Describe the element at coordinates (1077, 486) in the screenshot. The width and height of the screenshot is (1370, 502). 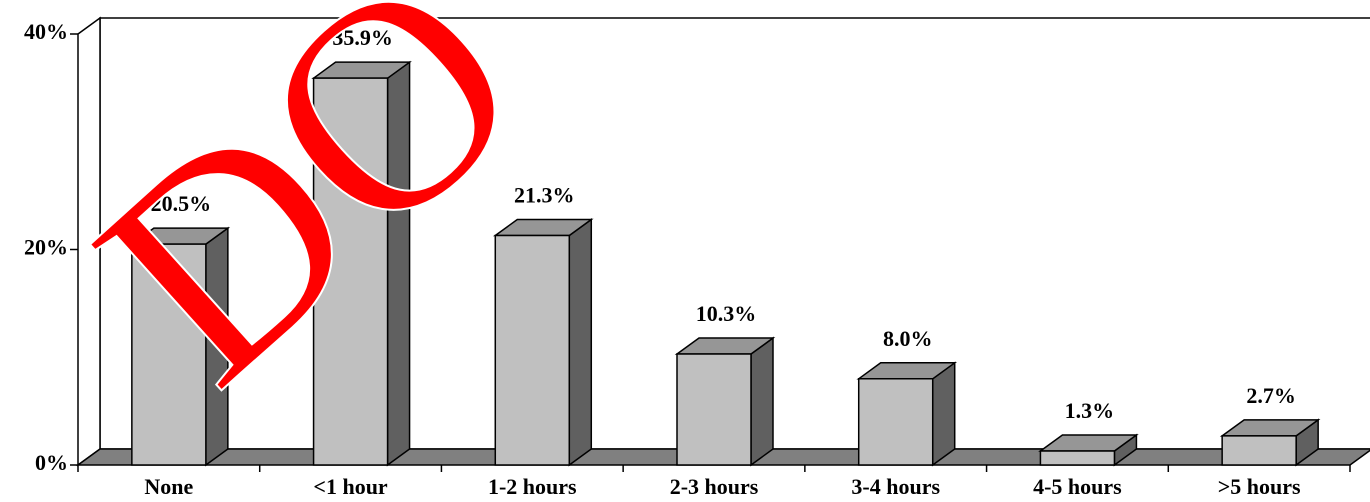
I see `x-tick-label: 4-5 hours` at that location.